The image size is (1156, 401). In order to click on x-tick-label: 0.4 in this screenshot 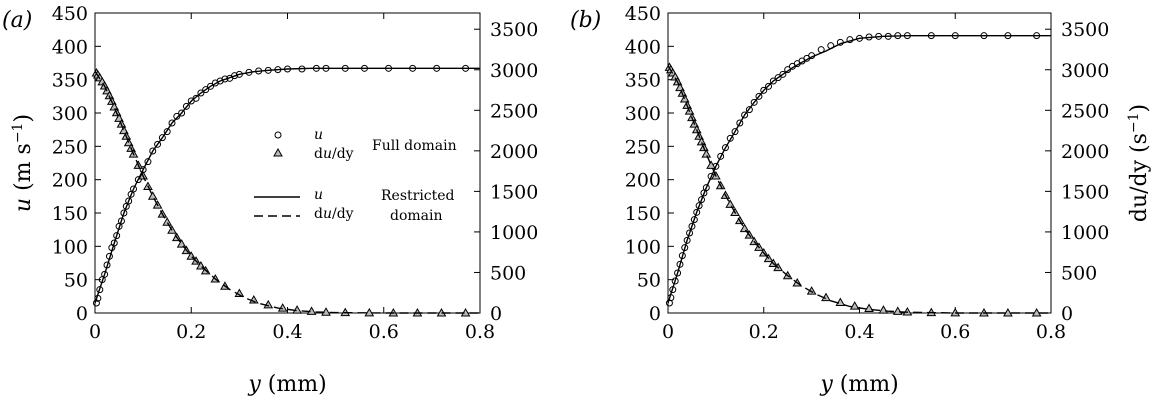, I will do `click(287, 332)`.